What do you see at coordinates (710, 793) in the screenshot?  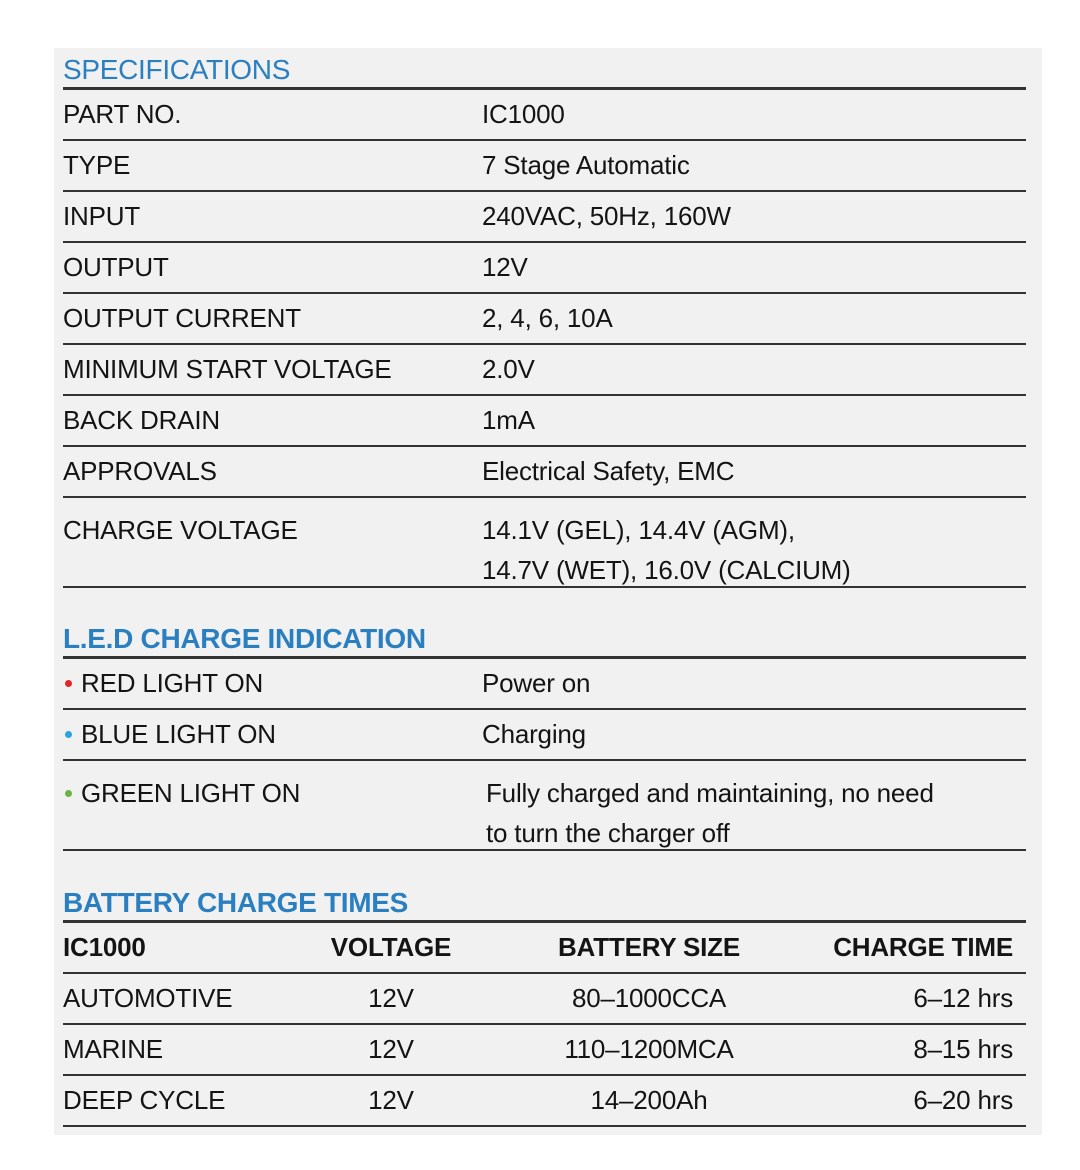 I see `led-value-line: Fully charged and maintaining, no need` at bounding box center [710, 793].